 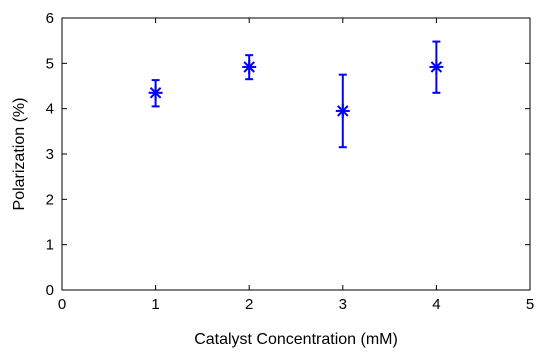 I want to click on x-tick-label: 1, so click(x=155, y=304).